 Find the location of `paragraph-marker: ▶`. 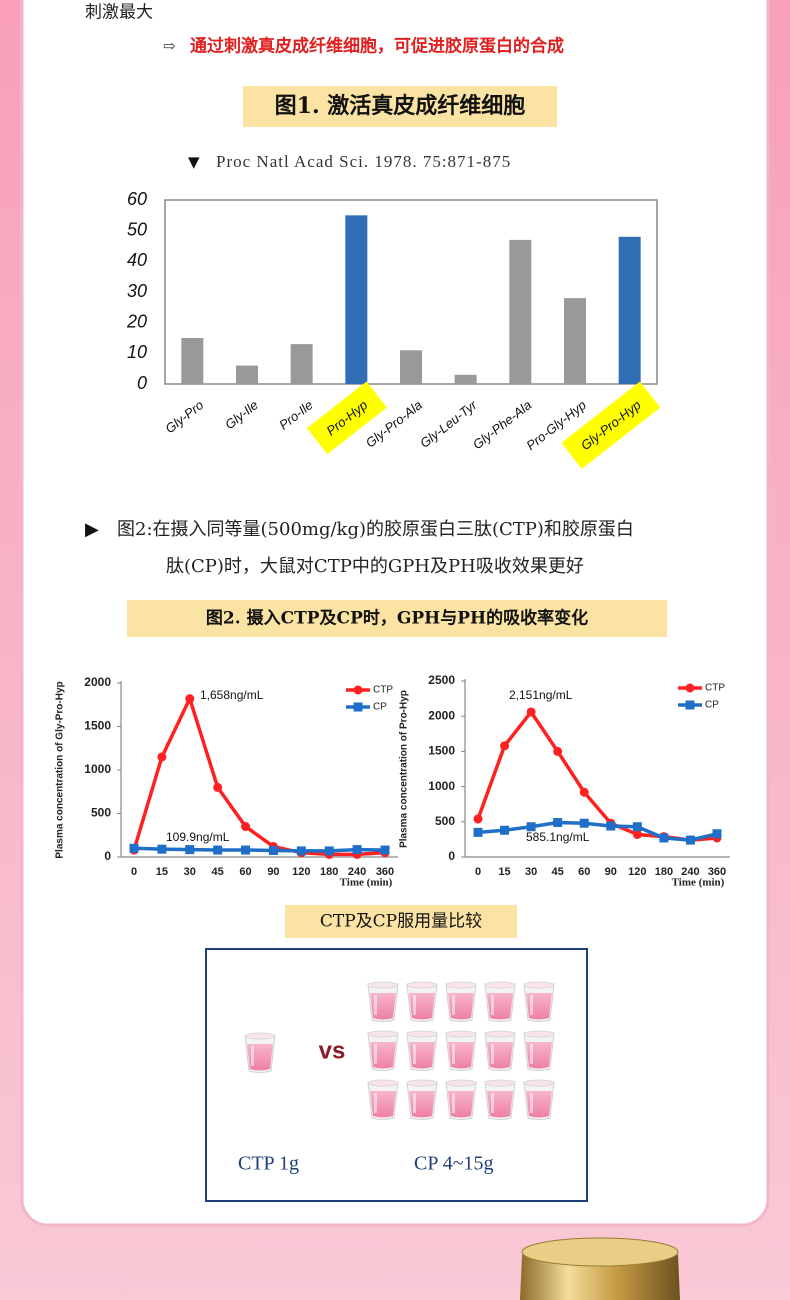

paragraph-marker: ▶ is located at coordinates (92, 529).